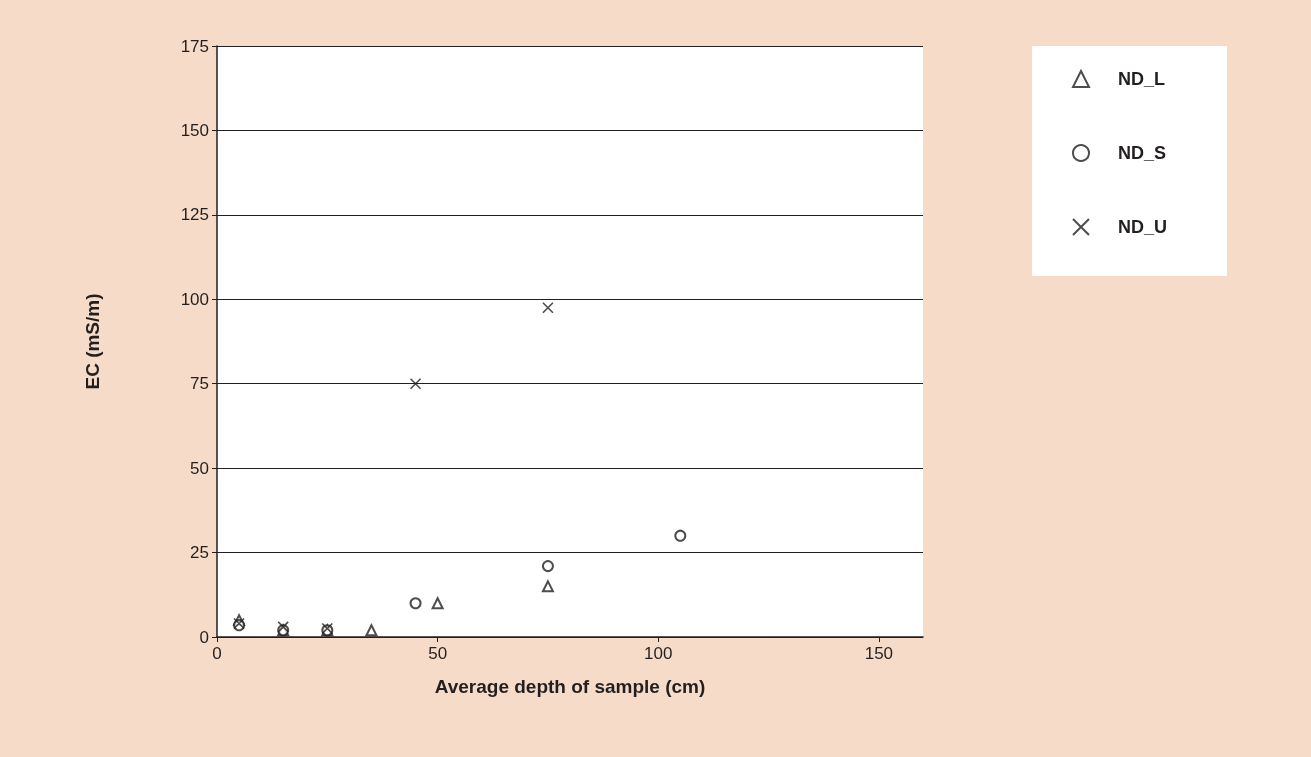 Image resolution: width=1311 pixels, height=757 pixels. I want to click on legend-label: ND_U, so click(1142, 227).